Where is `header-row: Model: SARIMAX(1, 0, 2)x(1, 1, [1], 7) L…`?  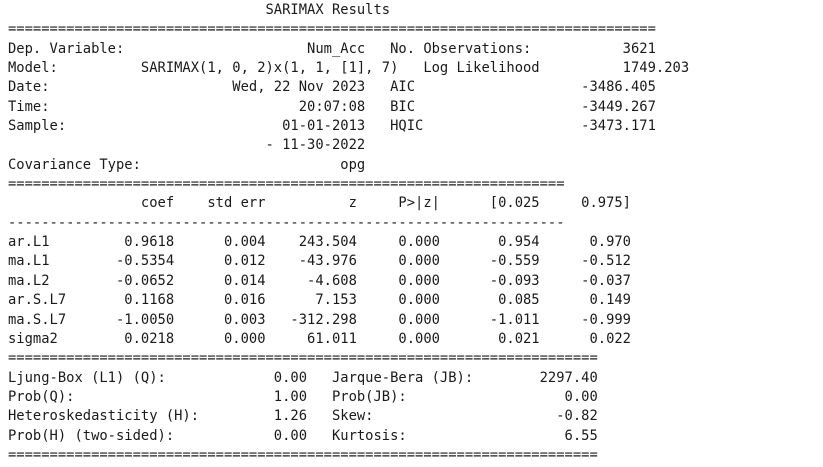
header-row: Model: SARIMAX(1, 0, 2)x(1, 1, [1], 7) L… is located at coordinates (349, 68).